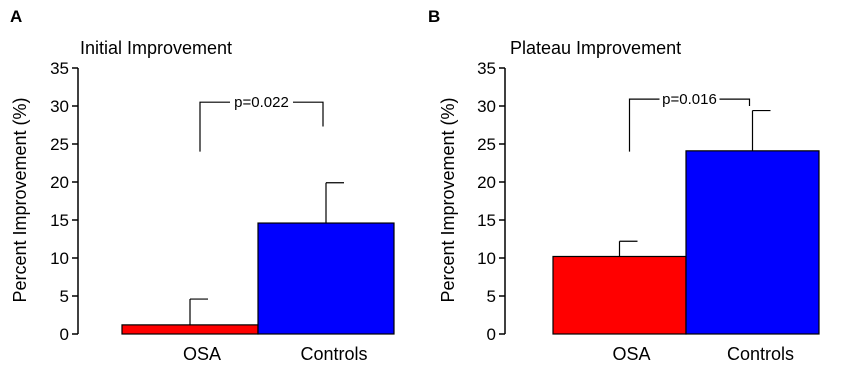  I want to click on chart-title: Plateau Improvement, so click(595, 48).